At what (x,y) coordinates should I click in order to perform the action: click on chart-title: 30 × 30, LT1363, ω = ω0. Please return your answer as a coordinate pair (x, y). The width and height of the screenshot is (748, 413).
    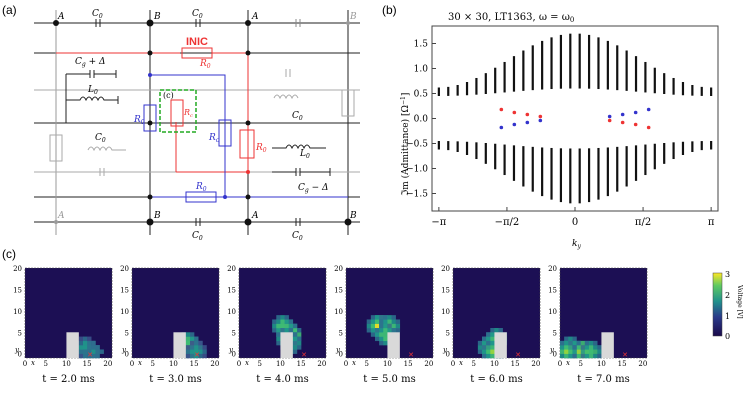
    Looking at the image, I should click on (511, 18).